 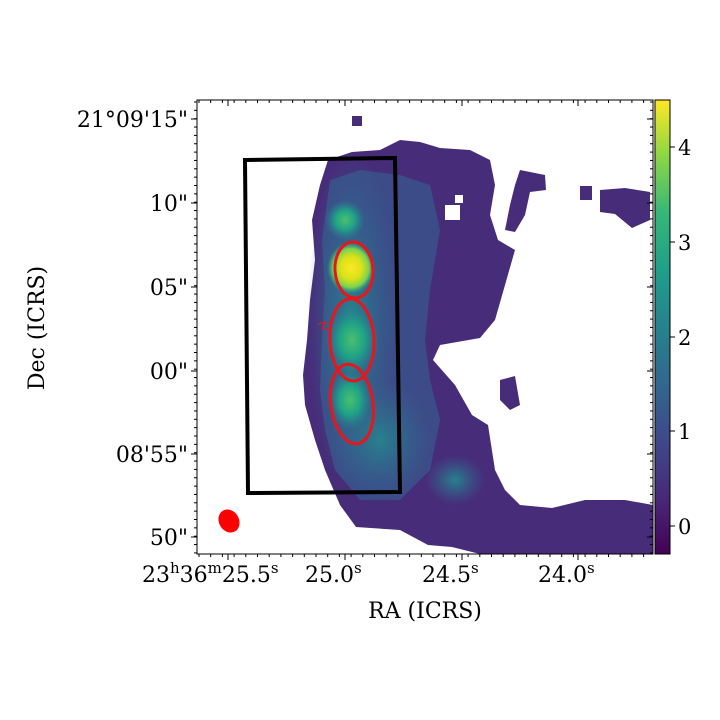 I want to click on east-glow, so click(x=455, y=480).